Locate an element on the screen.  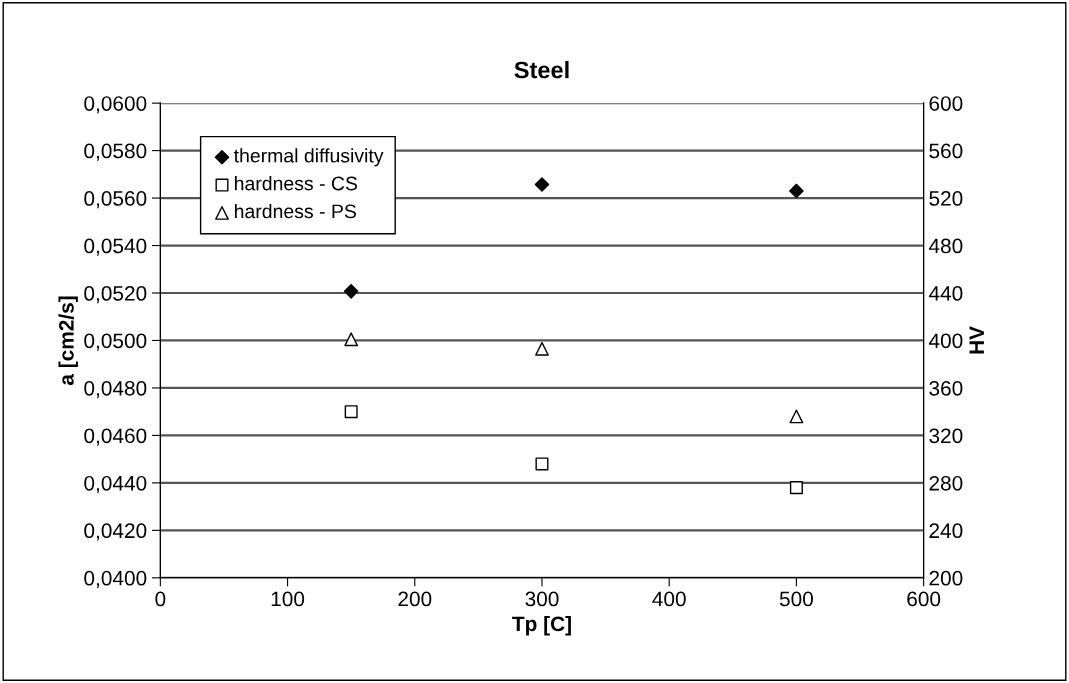
legend-label: hardness - PS is located at coordinates (295, 211).